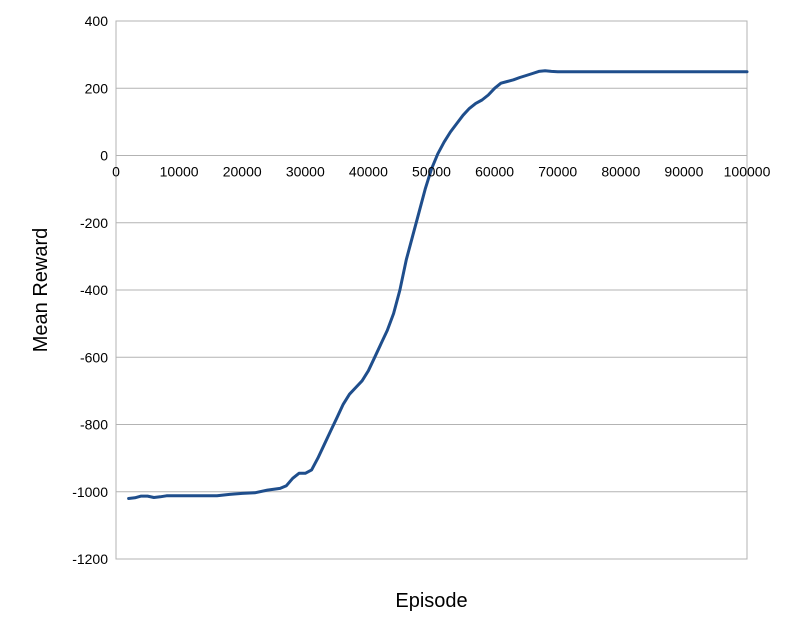 The image size is (791, 632). What do you see at coordinates (97, 21) in the screenshot?
I see `y-tick-label: 400` at bounding box center [97, 21].